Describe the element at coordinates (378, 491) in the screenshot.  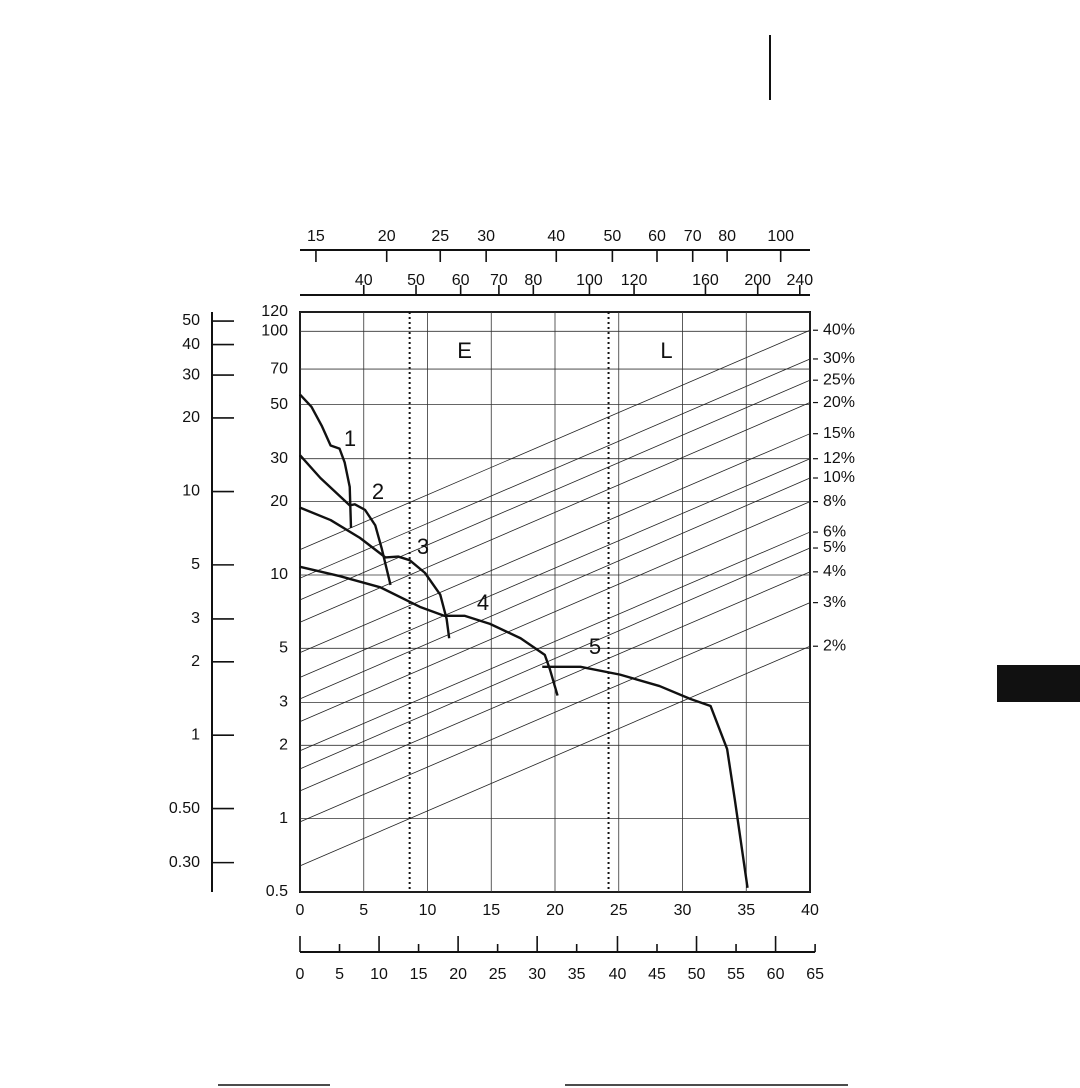
I see `curve-label: 2` at that location.